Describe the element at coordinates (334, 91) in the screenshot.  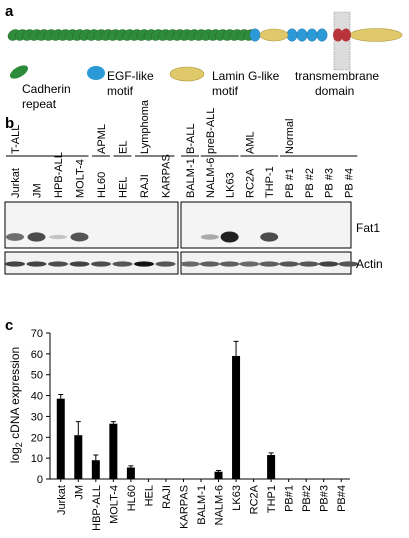
I see `tm-legend-label-2: domain` at that location.